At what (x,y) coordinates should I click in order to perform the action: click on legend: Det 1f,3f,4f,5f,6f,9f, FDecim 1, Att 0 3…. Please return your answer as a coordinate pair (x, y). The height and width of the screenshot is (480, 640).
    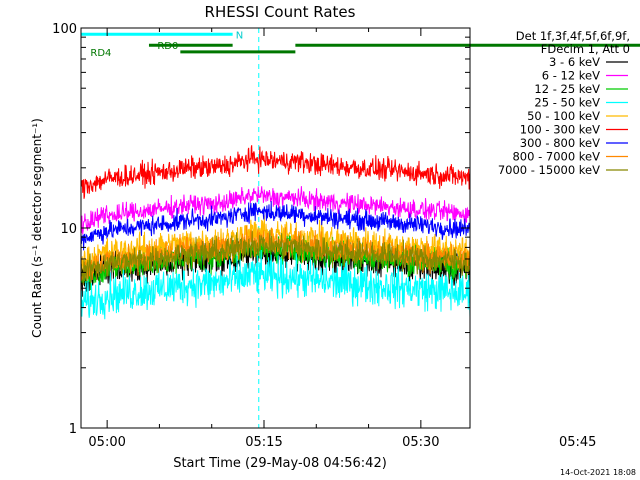
    Looking at the image, I should click on (564, 103).